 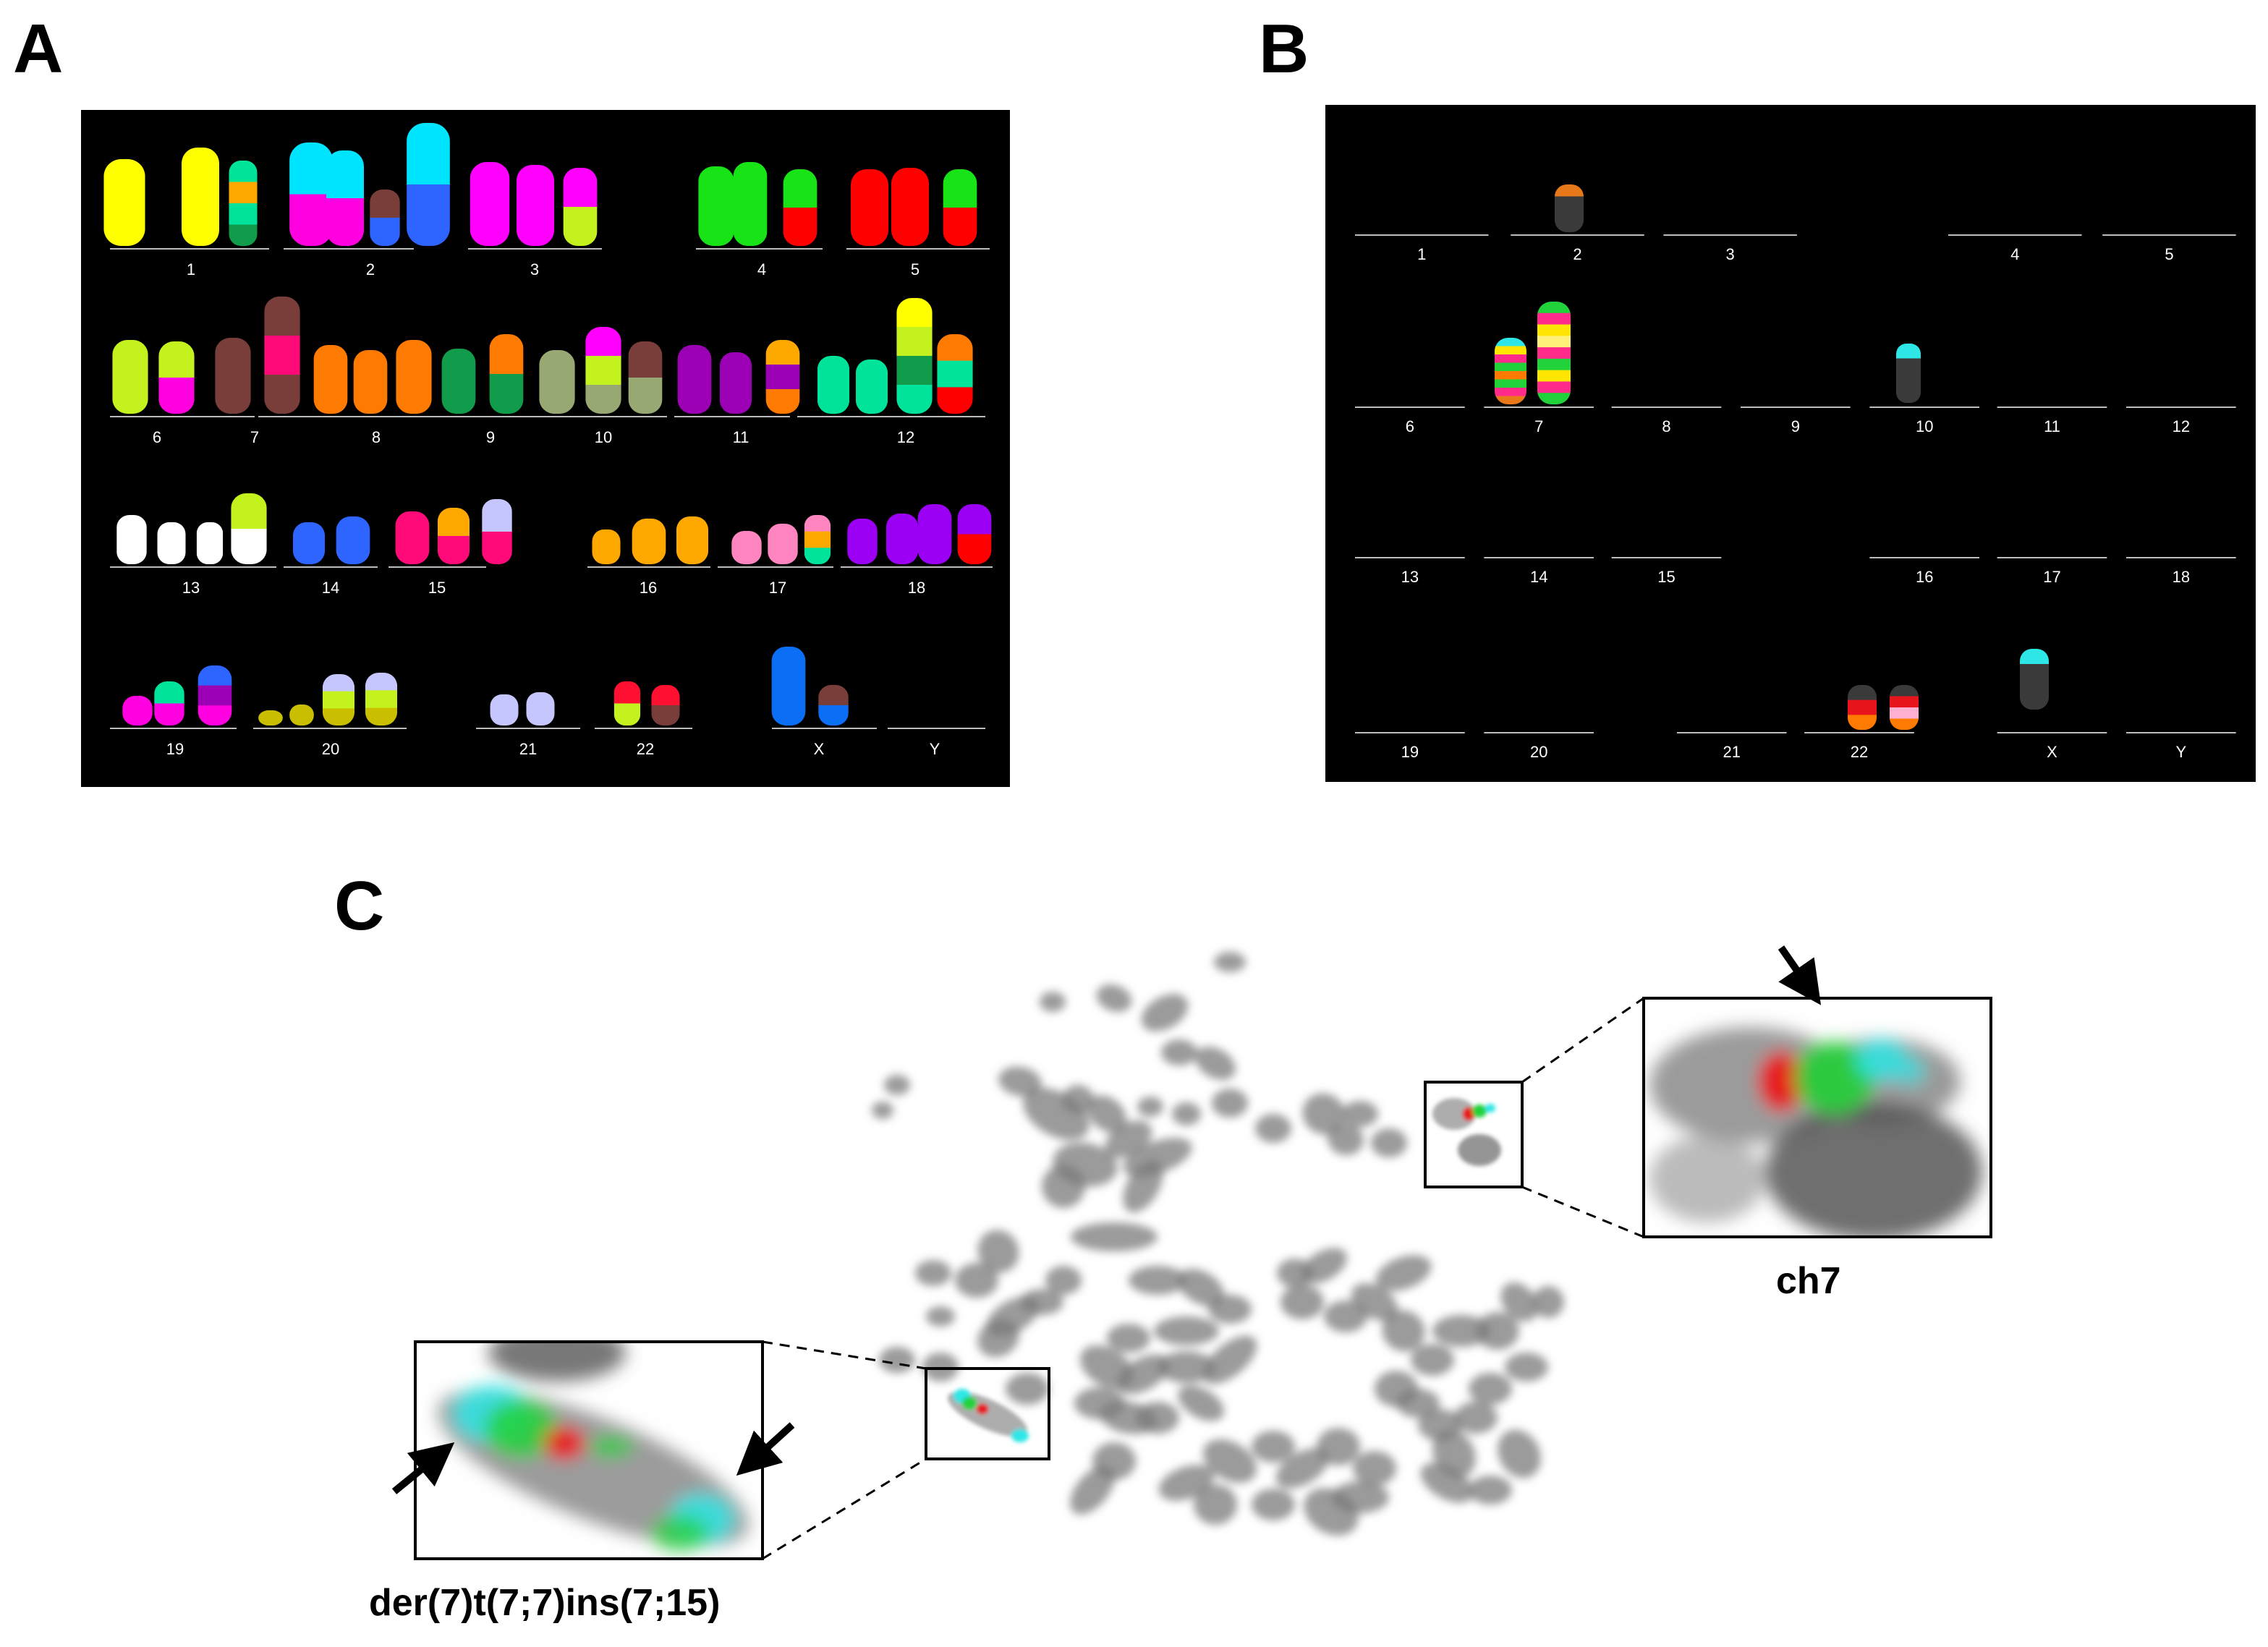 I want to click on karyo-b-label: 15, so click(x=1666, y=577).